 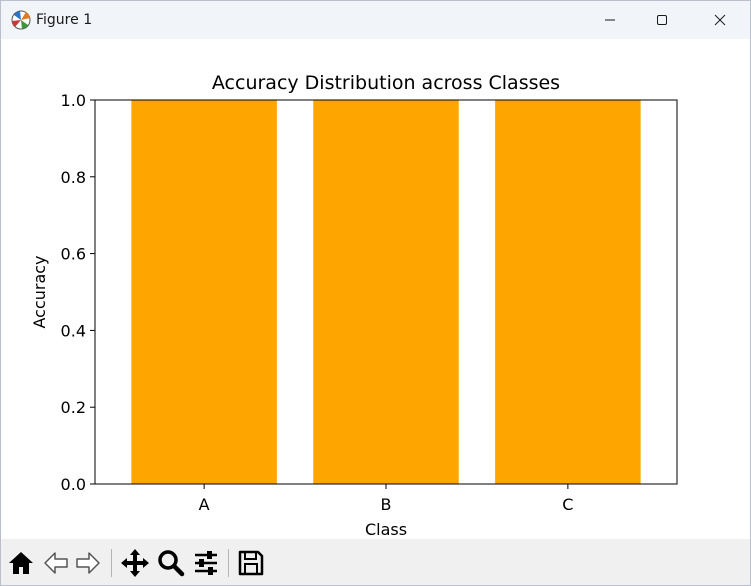 I want to click on configure-subplots-icon, so click(x=206, y=563).